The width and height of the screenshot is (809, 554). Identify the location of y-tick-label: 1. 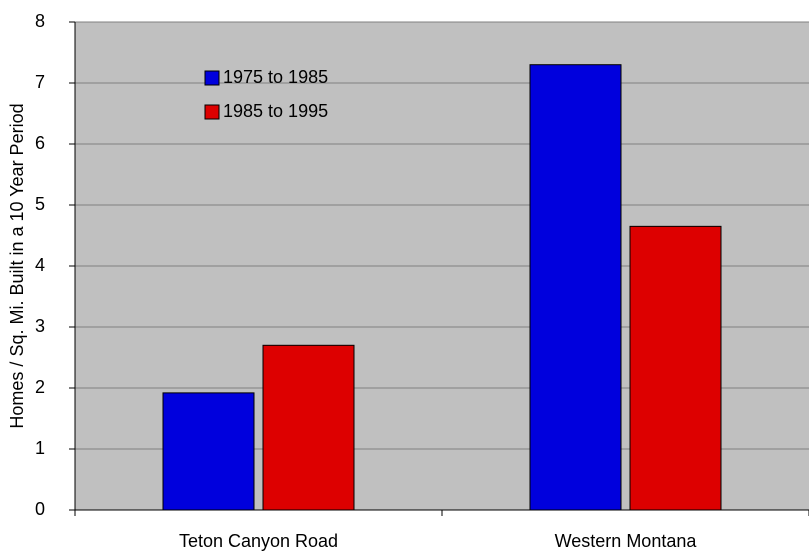
(40, 448).